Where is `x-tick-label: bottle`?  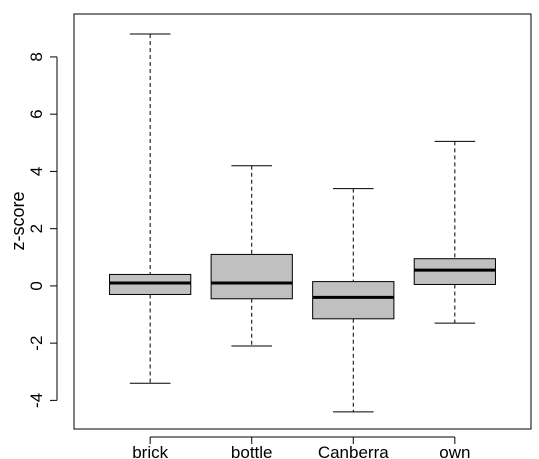 x-tick-label: bottle is located at coordinates (252, 451).